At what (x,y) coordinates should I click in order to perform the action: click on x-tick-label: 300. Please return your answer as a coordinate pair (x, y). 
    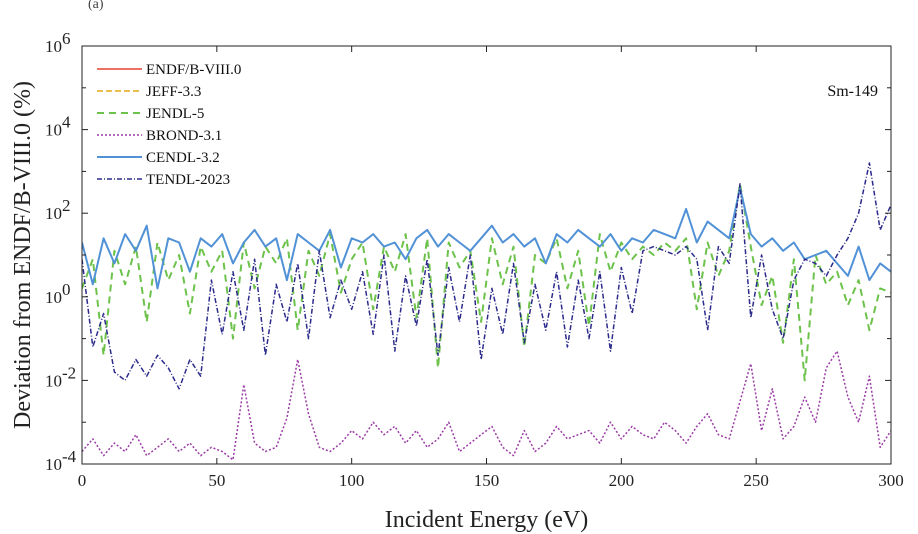
    Looking at the image, I should click on (891, 480).